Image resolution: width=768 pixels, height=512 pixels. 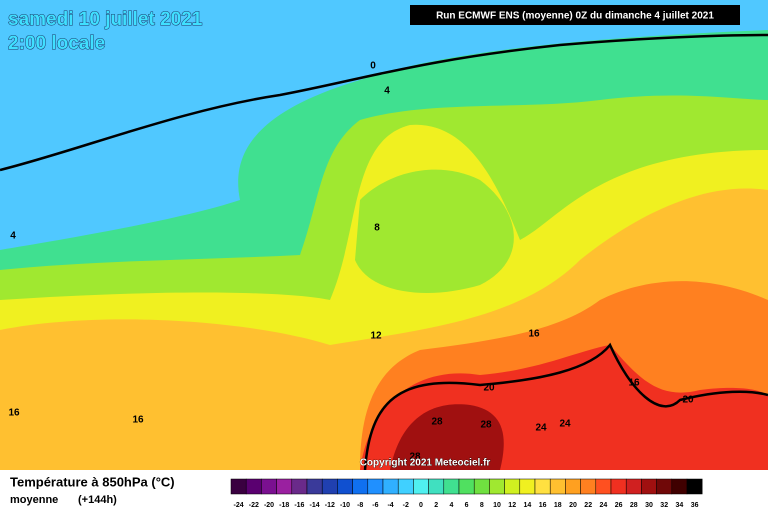 What do you see at coordinates (254, 505) in the screenshot?
I see `colorbar-label: -22` at bounding box center [254, 505].